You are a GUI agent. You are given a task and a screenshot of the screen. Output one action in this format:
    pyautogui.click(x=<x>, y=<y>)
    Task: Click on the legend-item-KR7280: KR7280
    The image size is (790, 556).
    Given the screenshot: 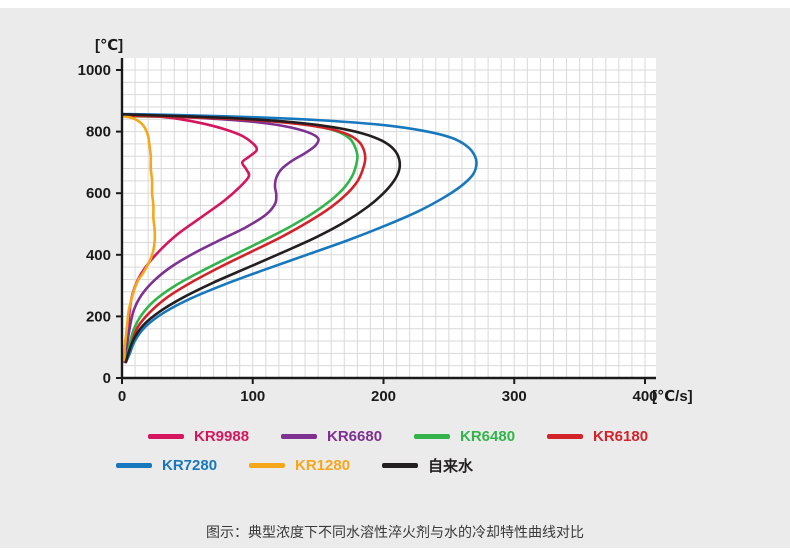 What is the action you would take?
    pyautogui.click(x=175, y=465)
    